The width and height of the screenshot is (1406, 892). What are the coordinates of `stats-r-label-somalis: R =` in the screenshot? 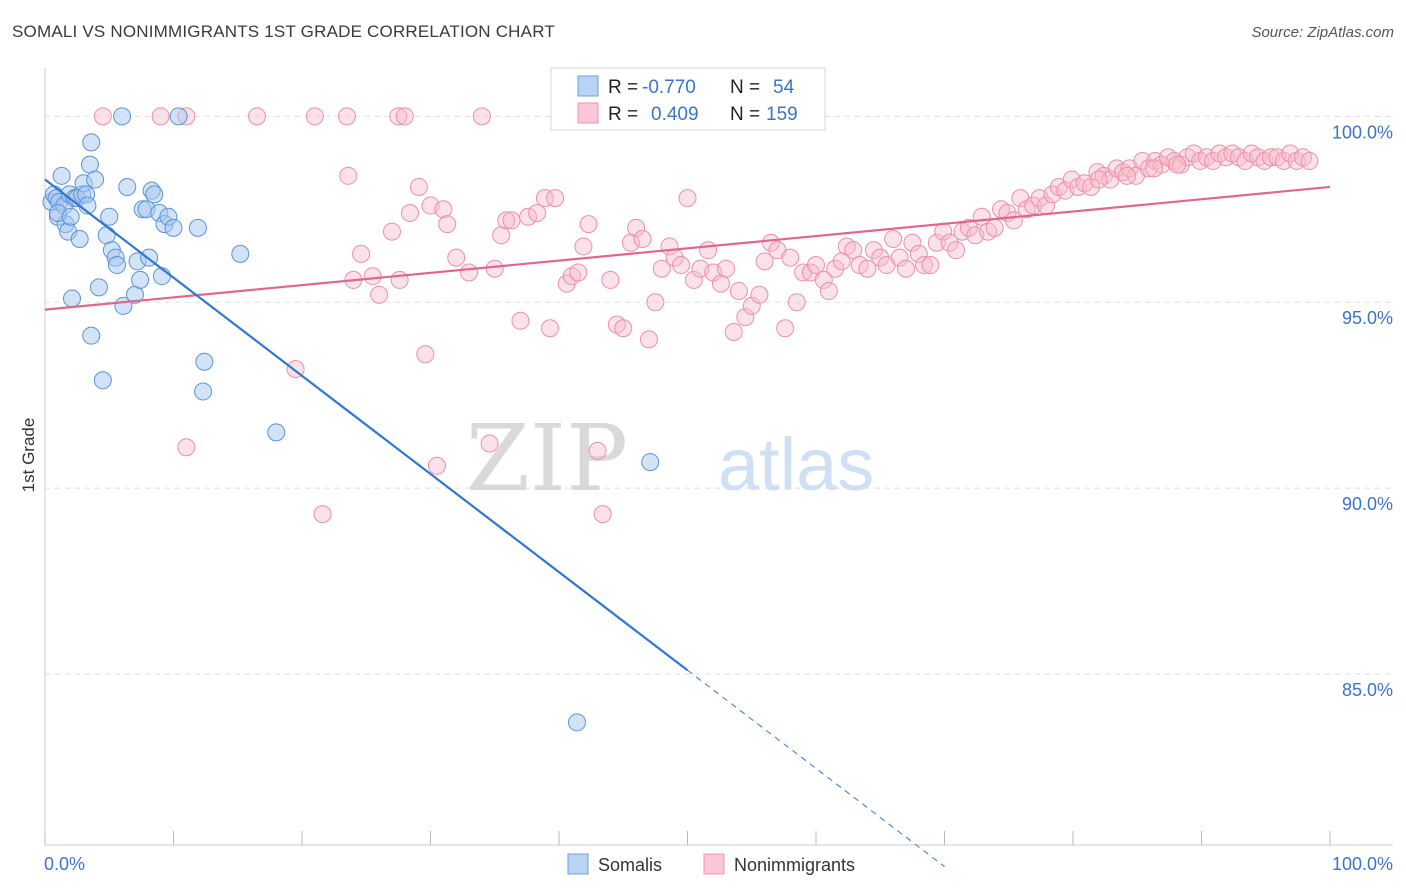 It's located at (623, 87).